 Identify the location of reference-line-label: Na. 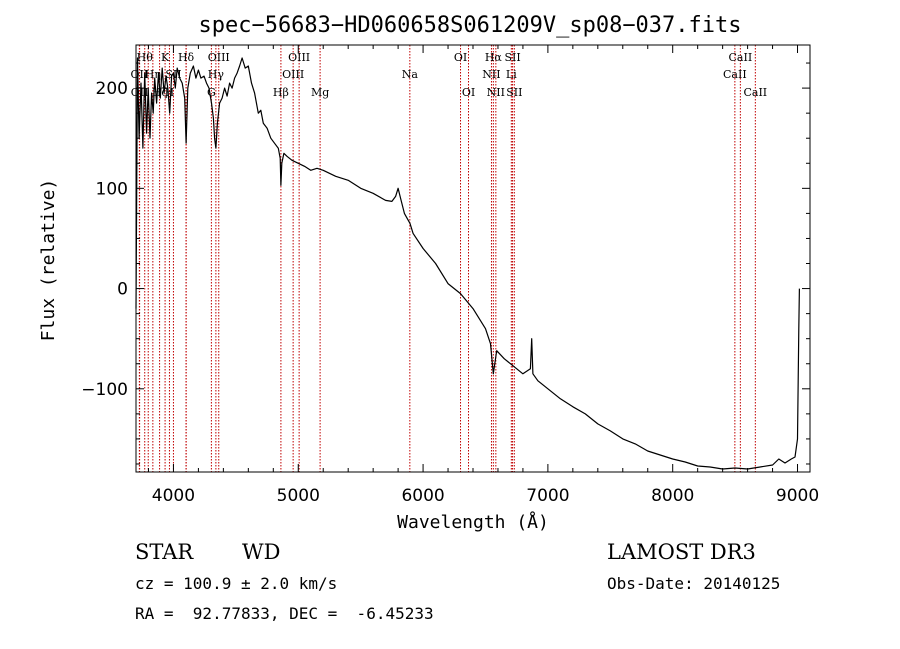
(410, 74).